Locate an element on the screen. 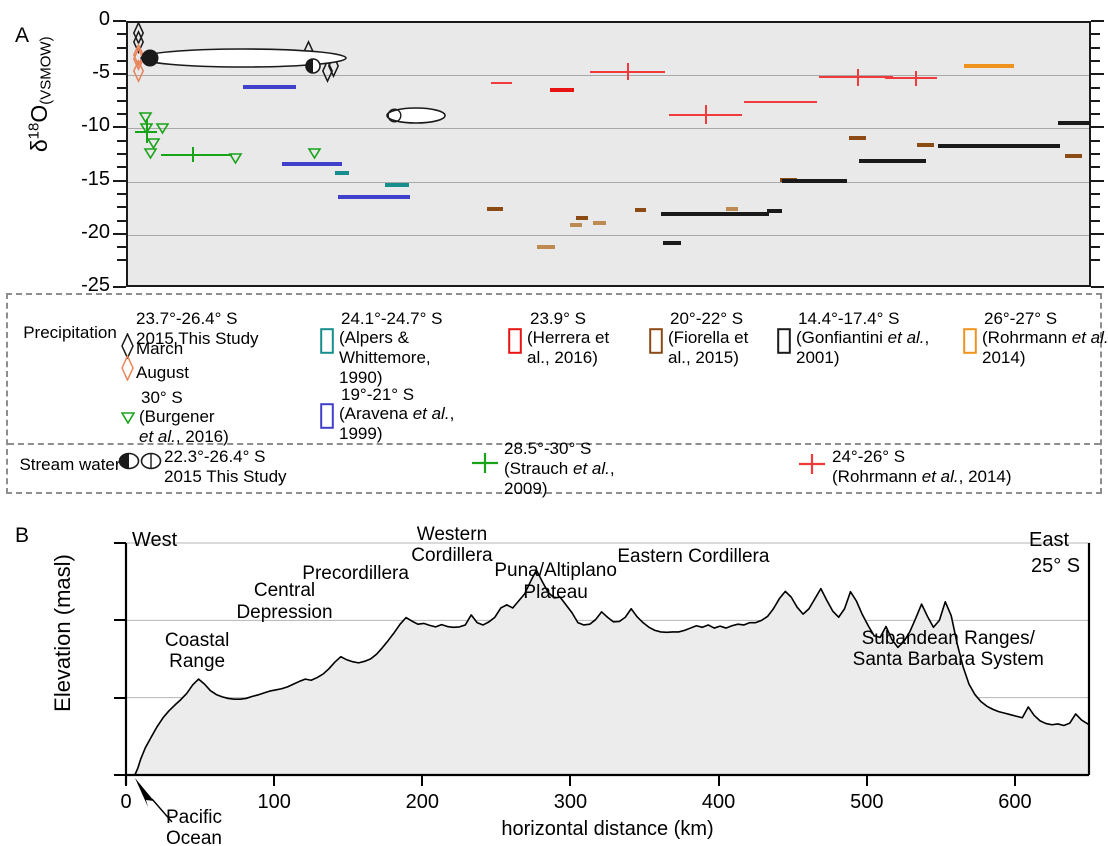  legend-label-herrera-header: 23.9° S is located at coordinates (558, 318).